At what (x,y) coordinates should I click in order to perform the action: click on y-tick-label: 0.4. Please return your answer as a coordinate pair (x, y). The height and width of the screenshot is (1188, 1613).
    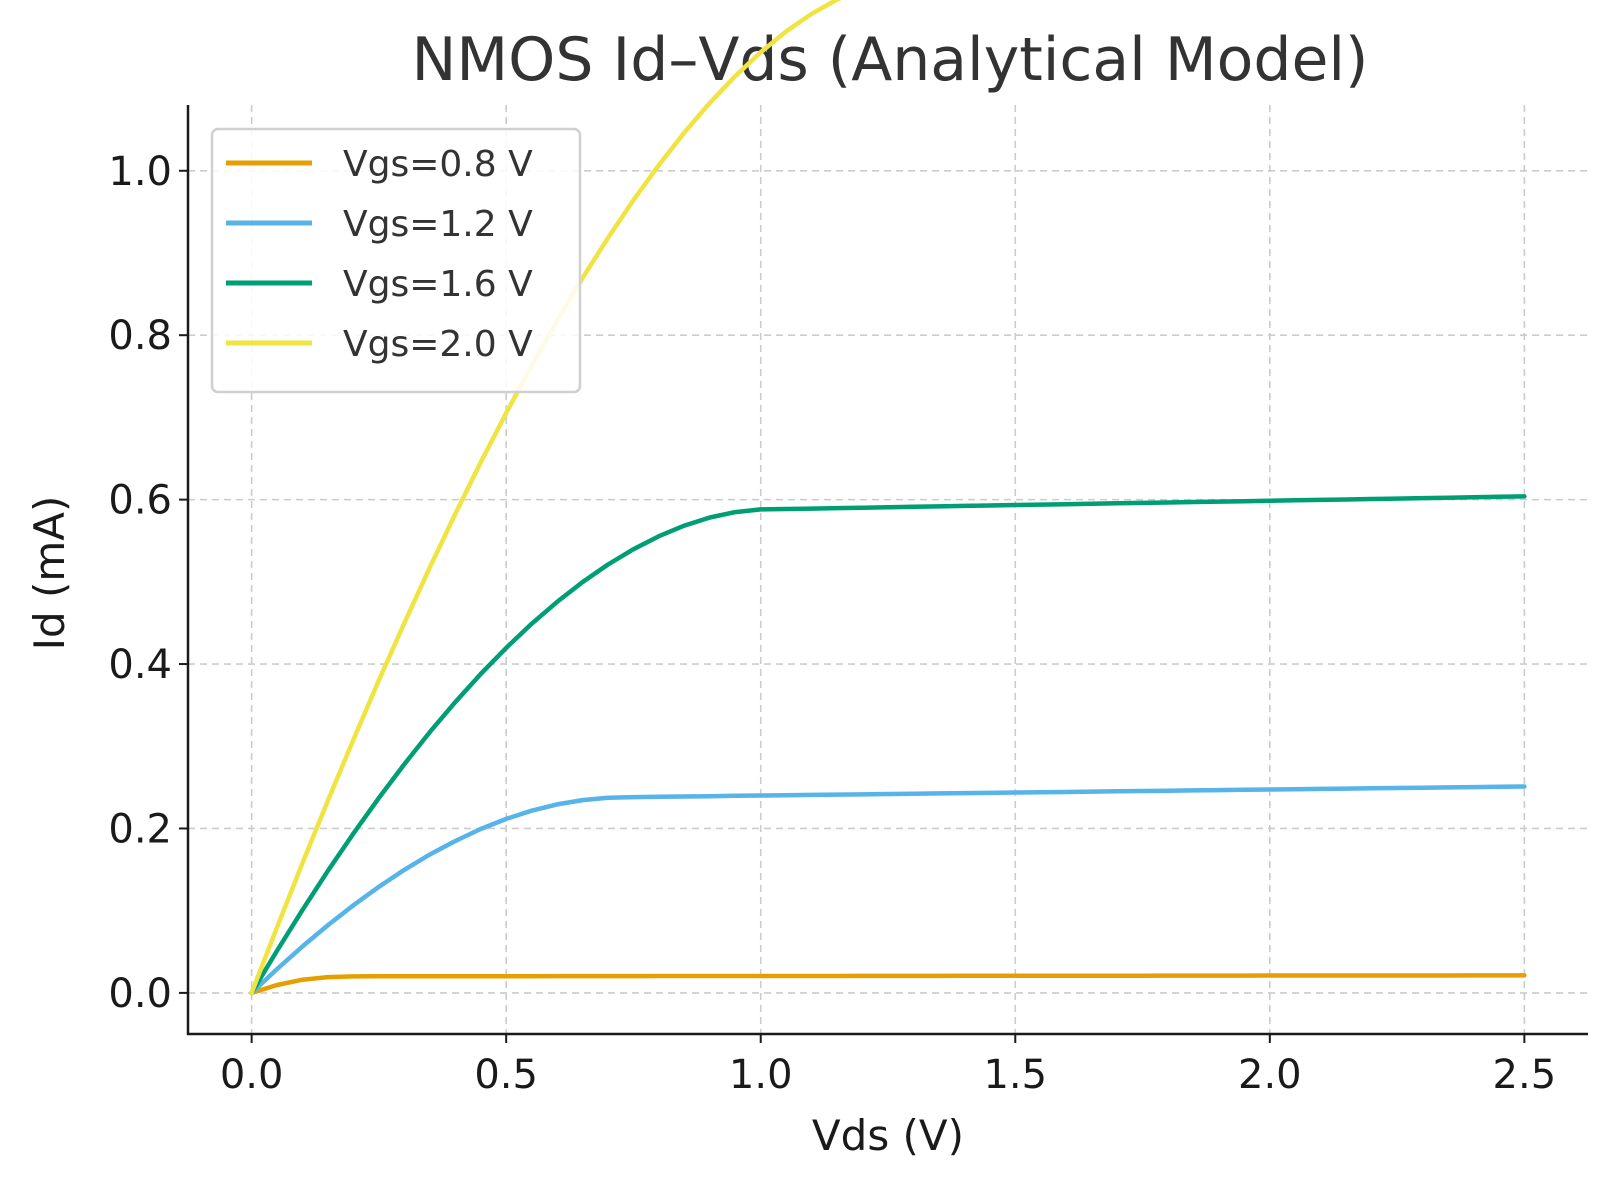
    Looking at the image, I should click on (140, 665).